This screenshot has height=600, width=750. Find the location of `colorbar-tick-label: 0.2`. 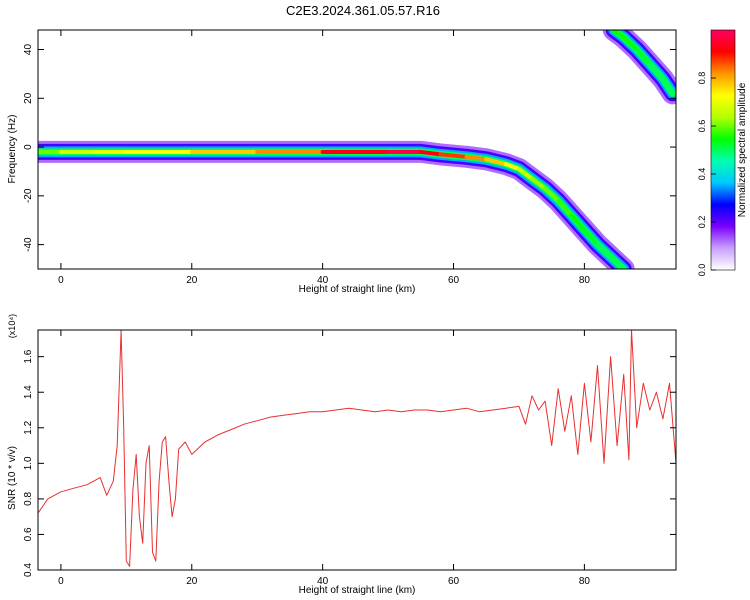

colorbar-tick-label: 0.2 is located at coordinates (702, 222).